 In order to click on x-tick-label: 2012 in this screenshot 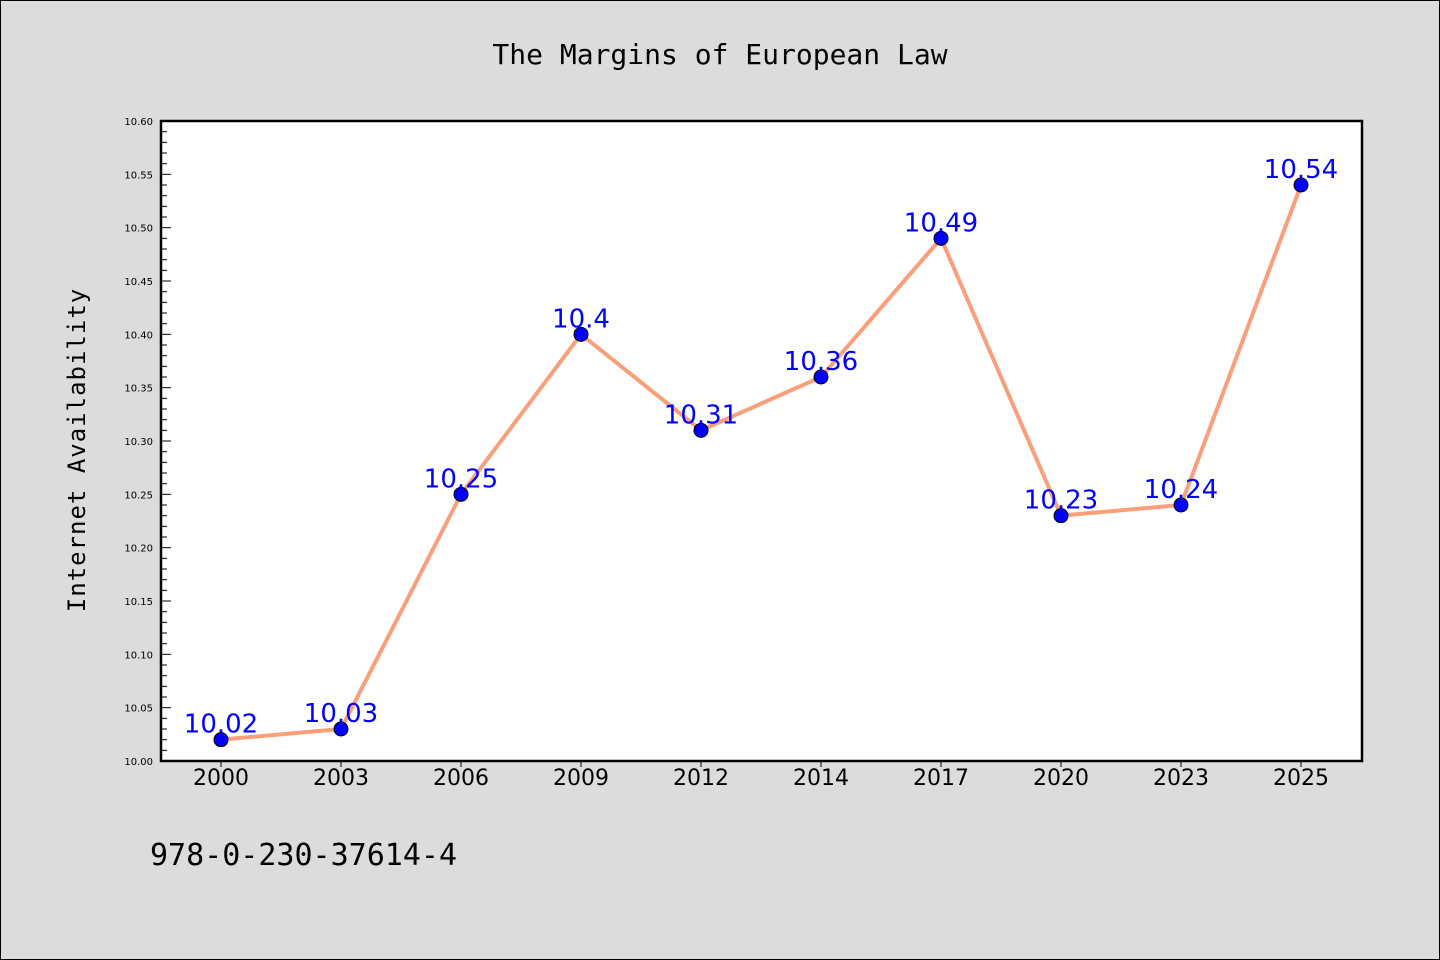, I will do `click(701, 778)`.